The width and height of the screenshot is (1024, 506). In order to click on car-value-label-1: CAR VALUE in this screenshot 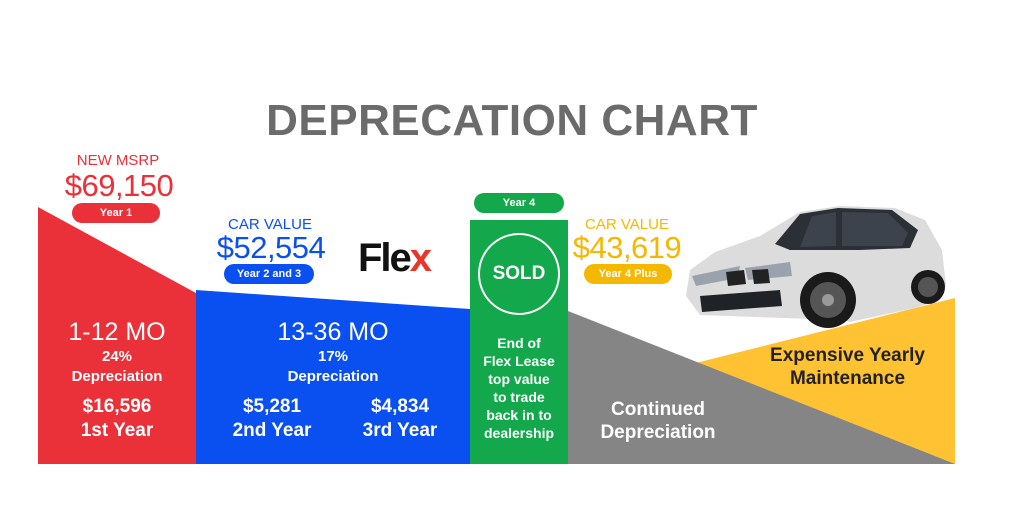, I will do `click(270, 224)`.